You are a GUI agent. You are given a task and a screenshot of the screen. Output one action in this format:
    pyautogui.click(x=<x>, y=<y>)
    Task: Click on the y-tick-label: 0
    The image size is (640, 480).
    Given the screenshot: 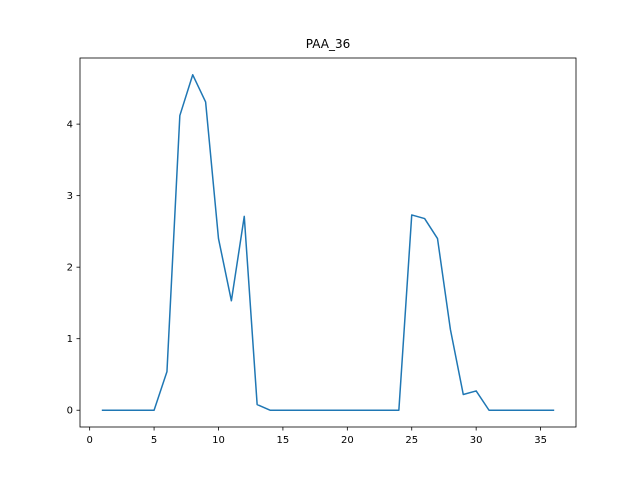 What is the action you would take?
    pyautogui.click(x=70, y=411)
    